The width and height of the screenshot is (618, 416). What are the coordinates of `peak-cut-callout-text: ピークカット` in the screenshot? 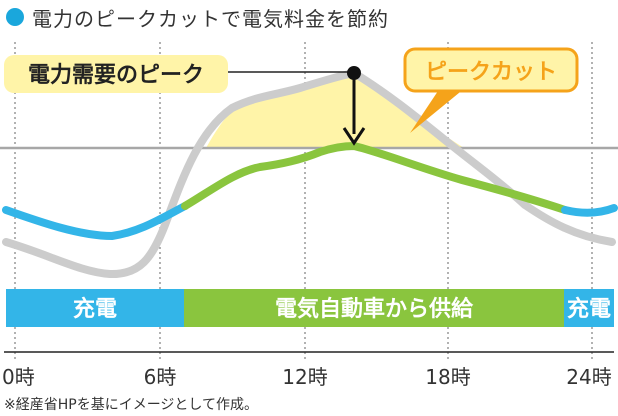 It's located at (491, 72).